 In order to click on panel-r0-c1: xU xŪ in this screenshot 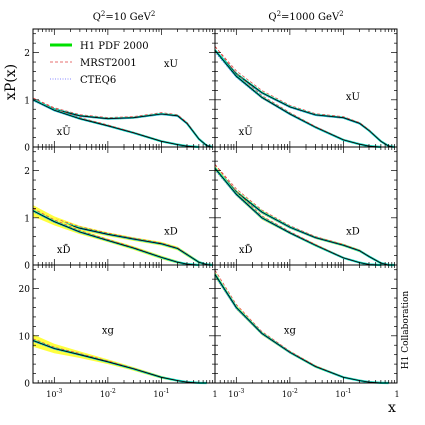, I will do `click(306, 88)`.